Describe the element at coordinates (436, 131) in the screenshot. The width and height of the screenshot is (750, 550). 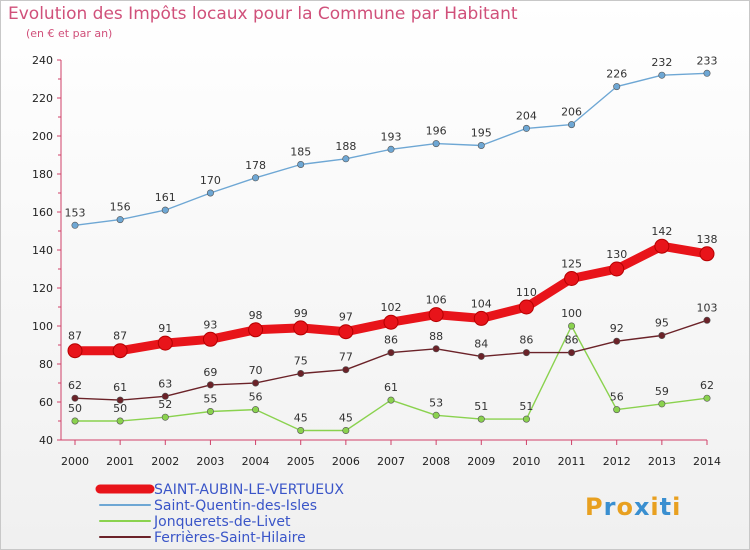
I see `data-label: 196` at that location.